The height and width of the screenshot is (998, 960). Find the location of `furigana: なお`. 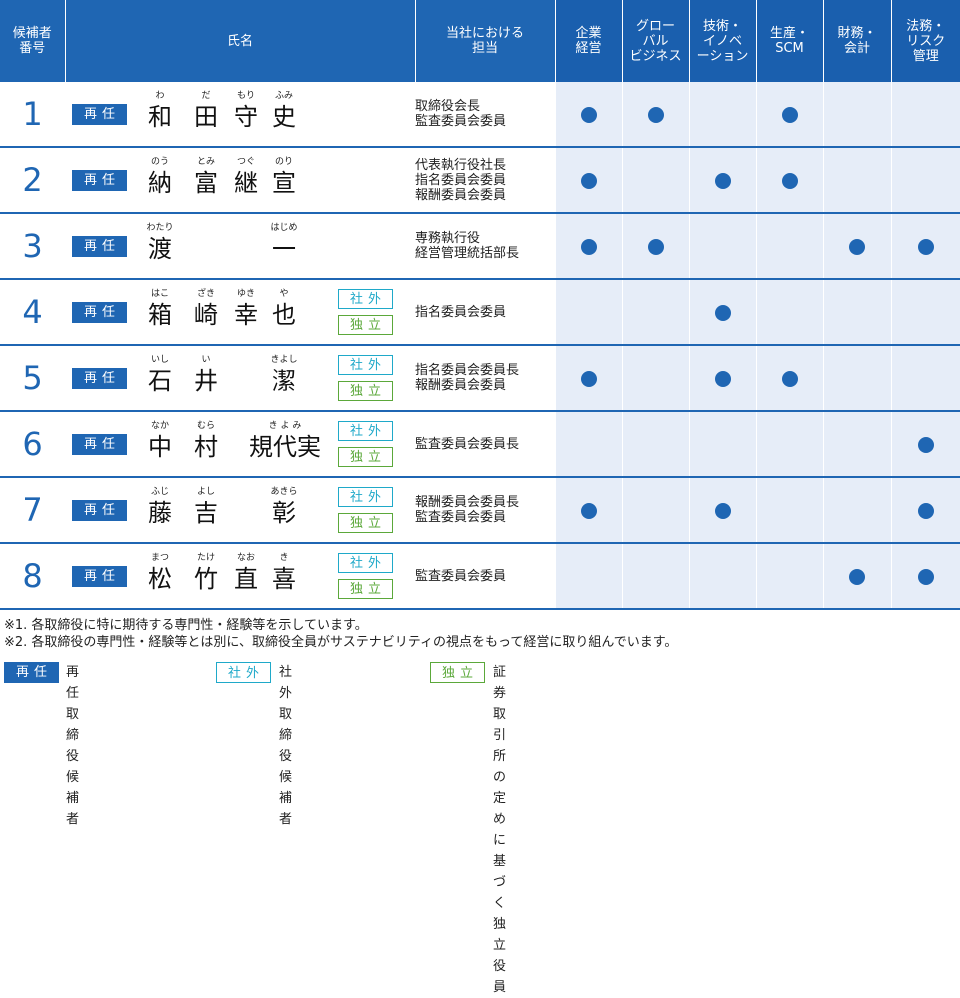

furigana: なお is located at coordinates (245, 558).